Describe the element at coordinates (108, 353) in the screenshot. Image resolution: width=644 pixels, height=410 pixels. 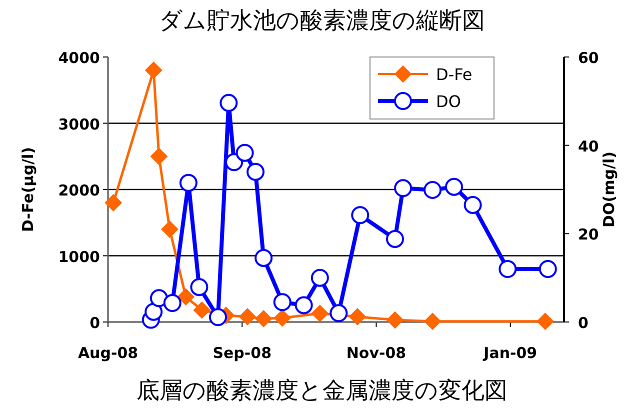
I see `x-tick-label: Aug-08` at that location.